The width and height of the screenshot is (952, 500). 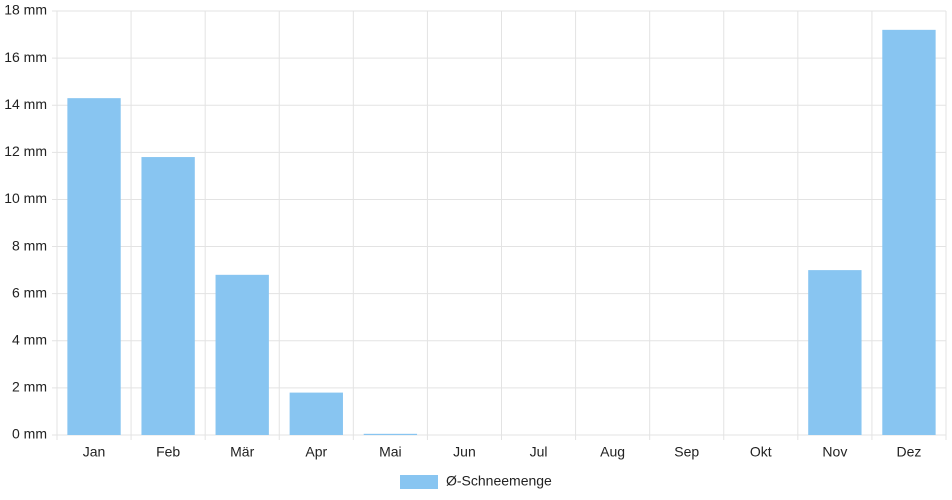 I want to click on x-tick-label: Feb, so click(x=168, y=452).